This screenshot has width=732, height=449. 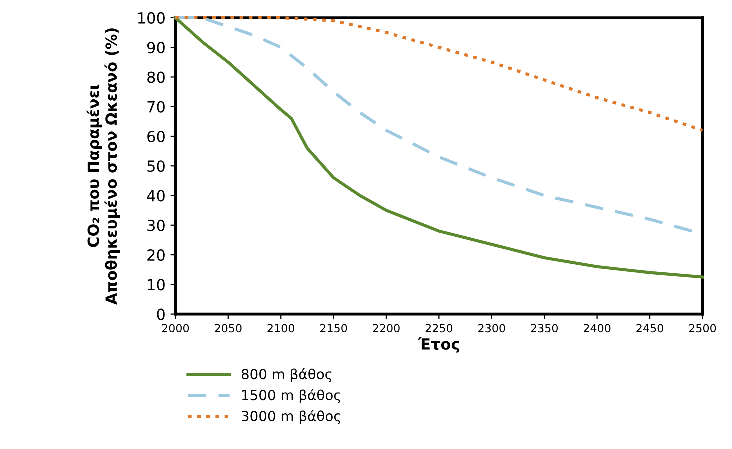 What do you see at coordinates (597, 328) in the screenshot?
I see `x-tick-label: 2400` at bounding box center [597, 328].